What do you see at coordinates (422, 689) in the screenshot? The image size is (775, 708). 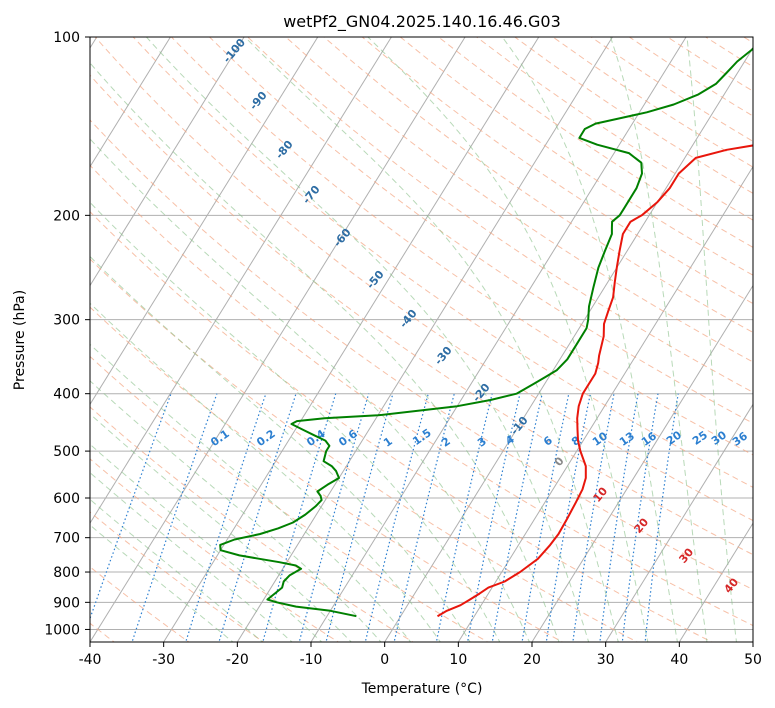 I see `x-axis-title: Temperature (°C)` at bounding box center [422, 689].